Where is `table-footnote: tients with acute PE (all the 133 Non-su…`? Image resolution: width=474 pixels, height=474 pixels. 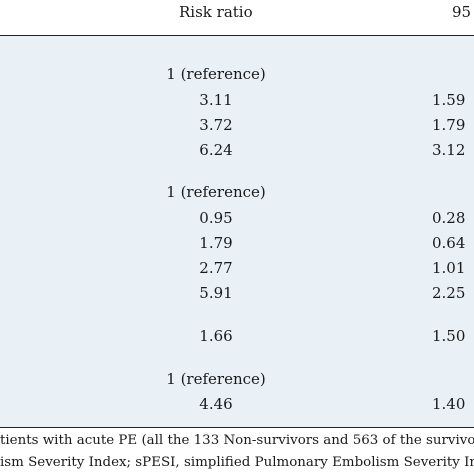
table-footnote: tients with acute PE (all the 133 Non-su… is located at coordinates (237, 451).